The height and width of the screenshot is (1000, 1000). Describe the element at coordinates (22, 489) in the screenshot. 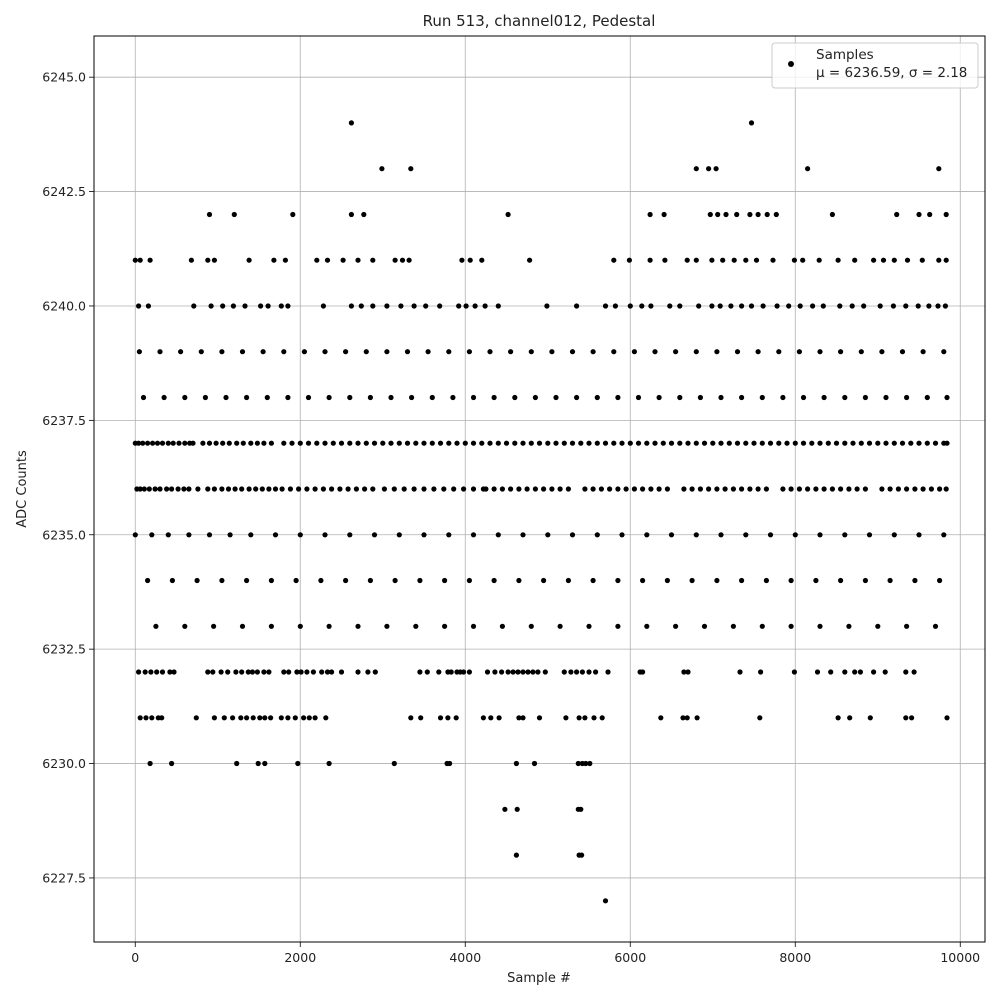

I see `y-axis-title: ADC Counts` at that location.